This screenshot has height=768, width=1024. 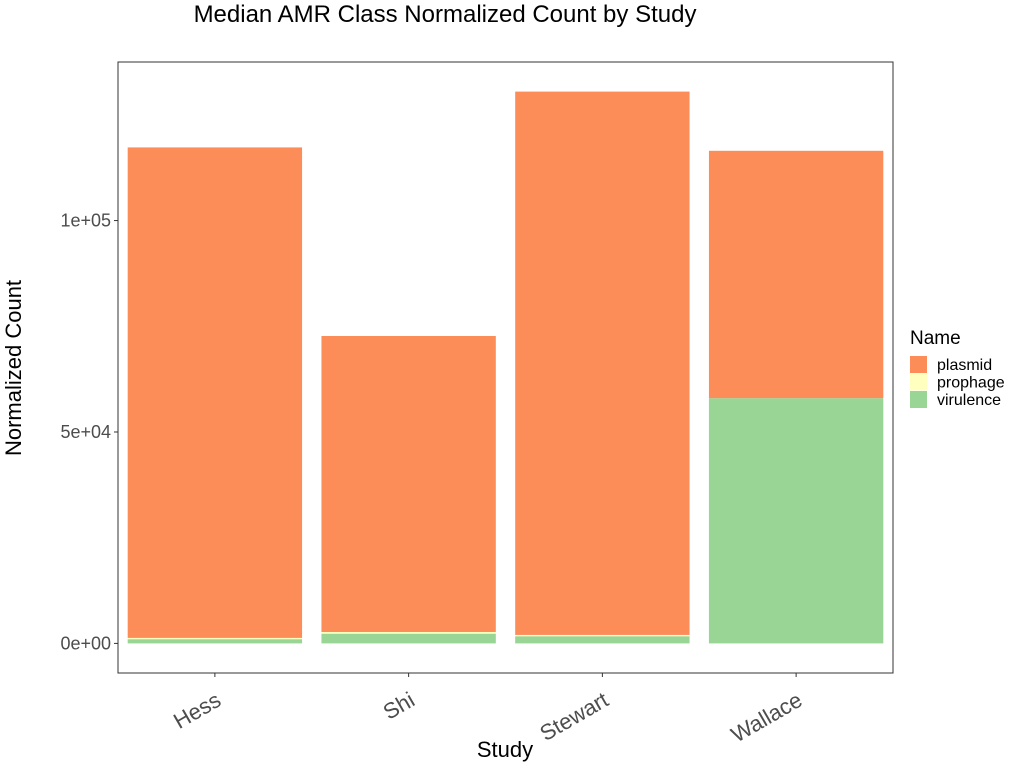 I want to click on bar-shi-plasmid, so click(x=408, y=484).